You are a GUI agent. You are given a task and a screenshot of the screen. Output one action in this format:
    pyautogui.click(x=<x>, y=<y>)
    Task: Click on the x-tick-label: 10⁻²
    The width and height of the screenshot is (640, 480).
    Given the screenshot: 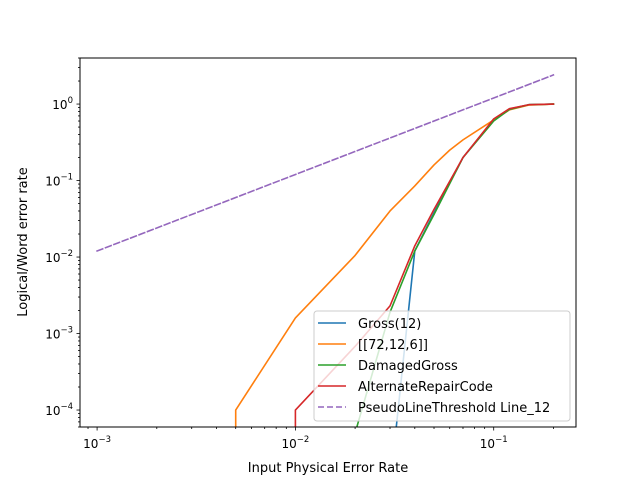 What is the action you would take?
    pyautogui.click(x=295, y=443)
    